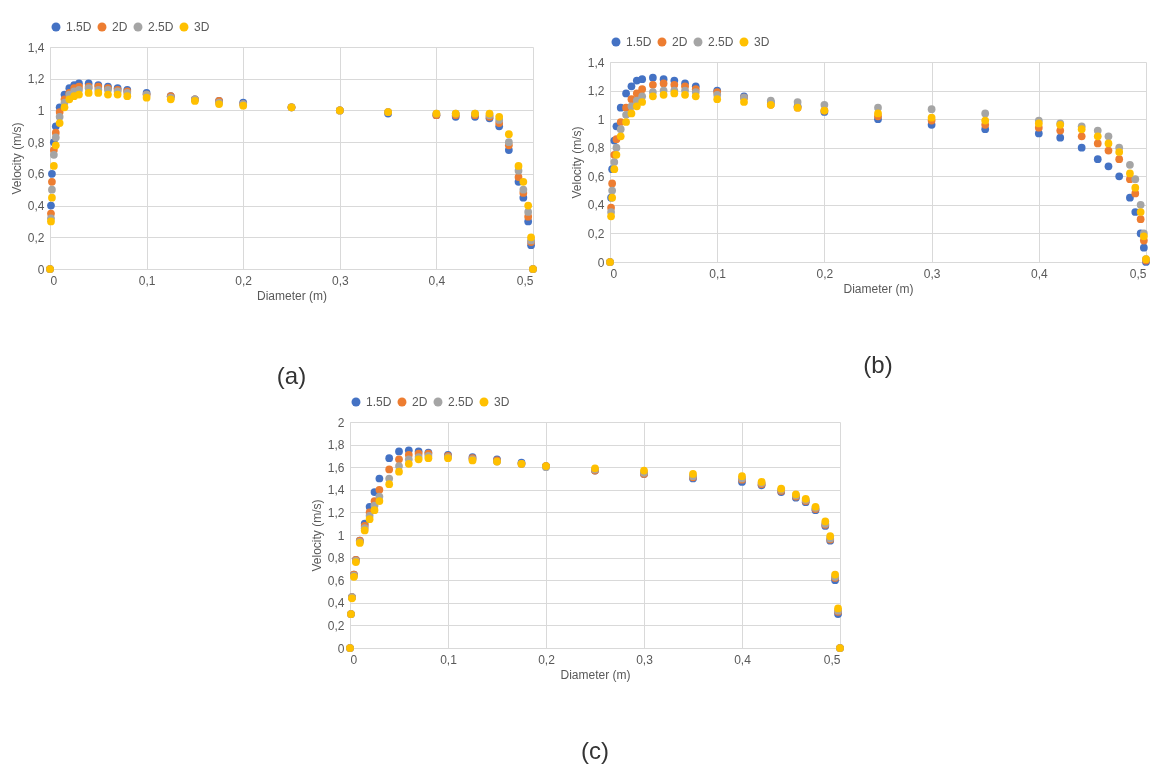 The width and height of the screenshot is (1168, 766). What do you see at coordinates (341, 422) in the screenshot?
I see `y-tick-label: 2` at bounding box center [341, 422].